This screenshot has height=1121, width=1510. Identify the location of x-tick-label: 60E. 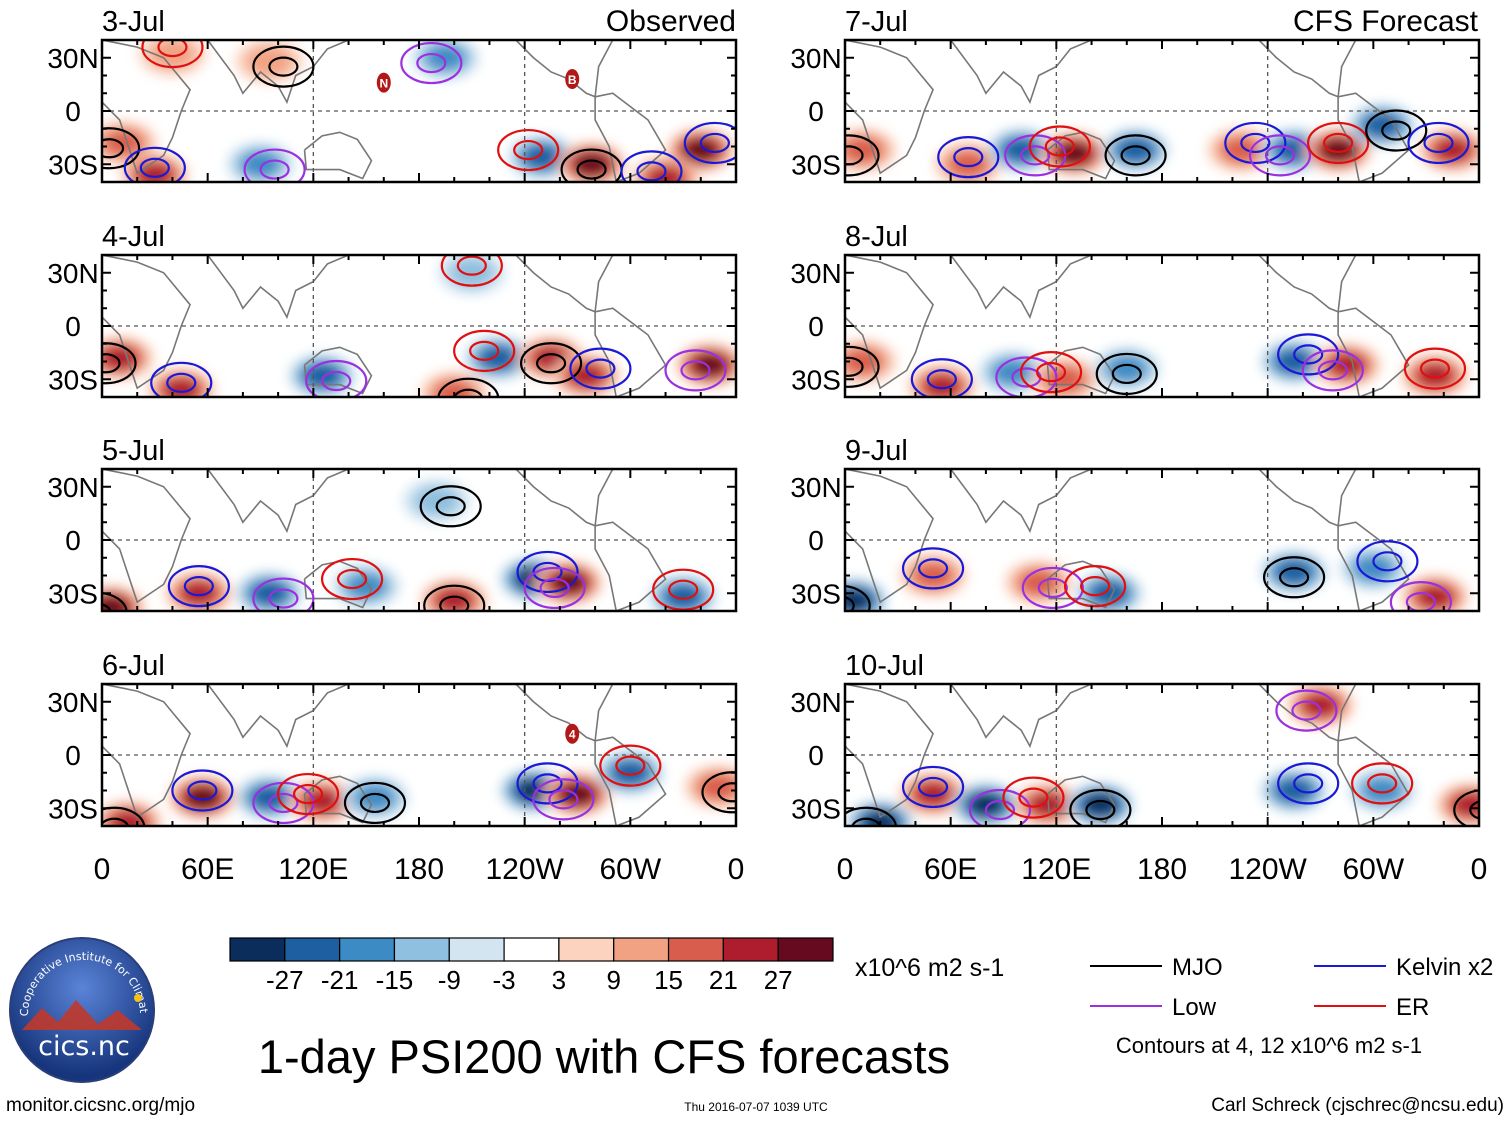
(207, 869).